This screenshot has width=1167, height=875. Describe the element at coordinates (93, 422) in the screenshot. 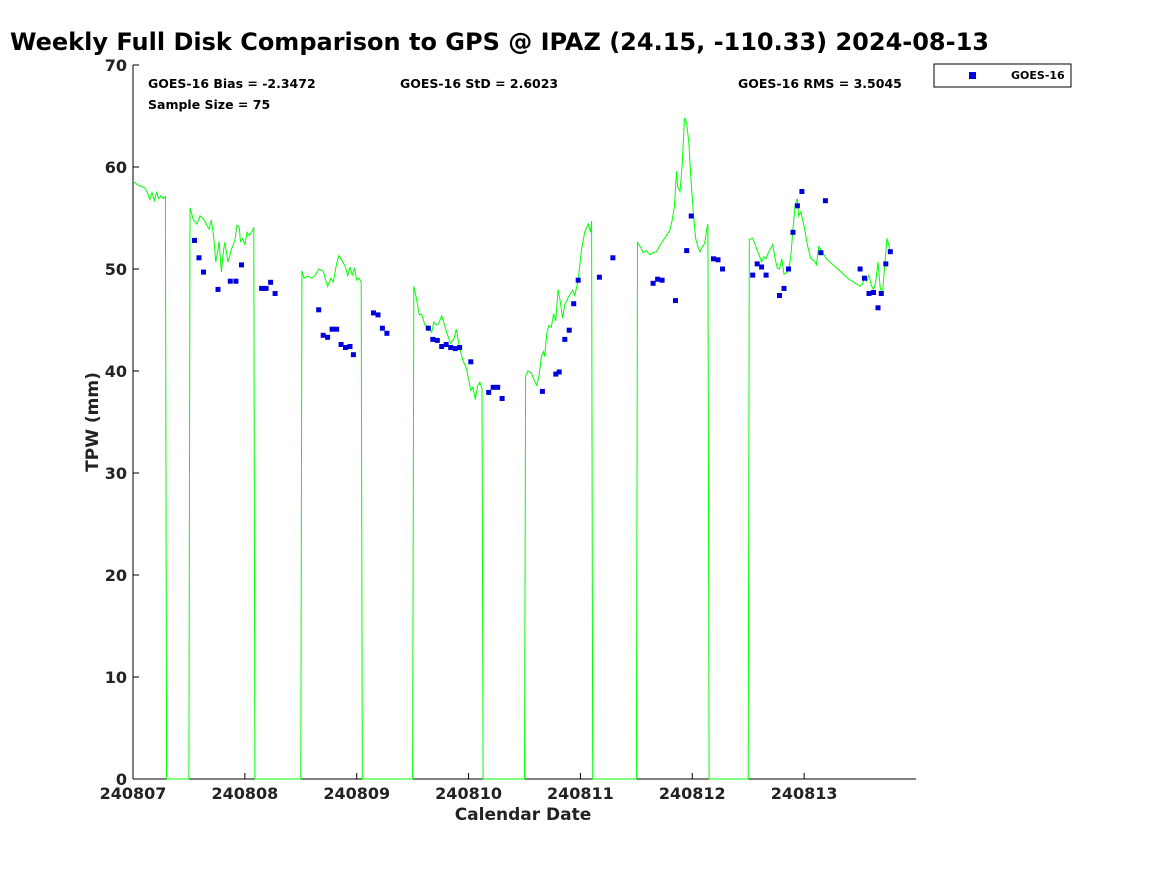

I see `y-axis-label: TPW (mm)` at that location.